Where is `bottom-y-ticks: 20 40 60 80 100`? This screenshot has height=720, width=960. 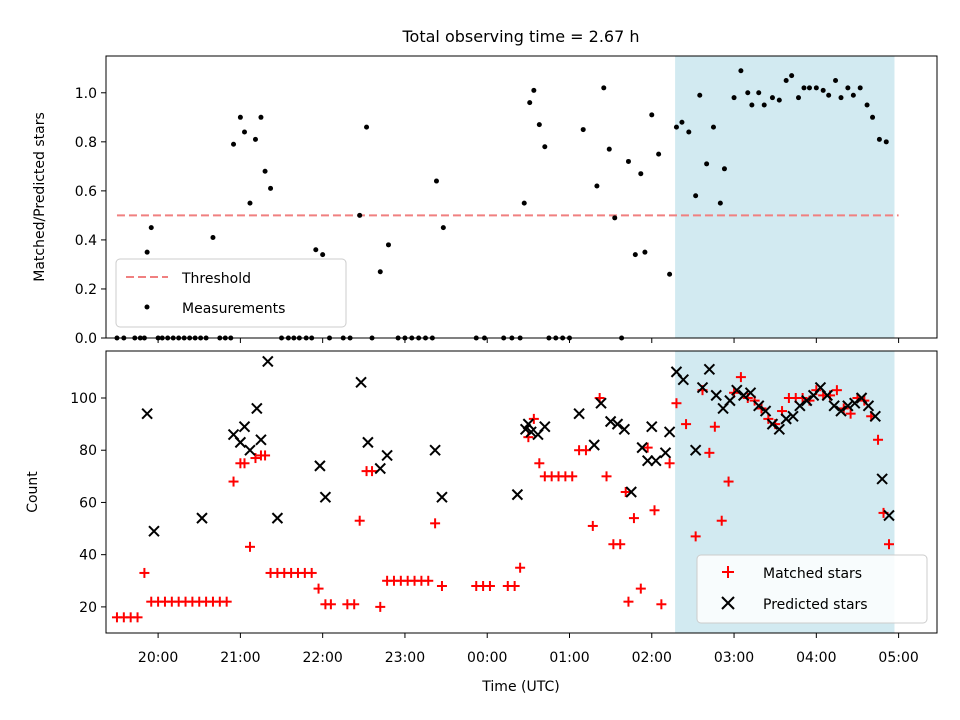 bottom-y-ticks: 20 40 60 80 100 is located at coordinates (88, 503).